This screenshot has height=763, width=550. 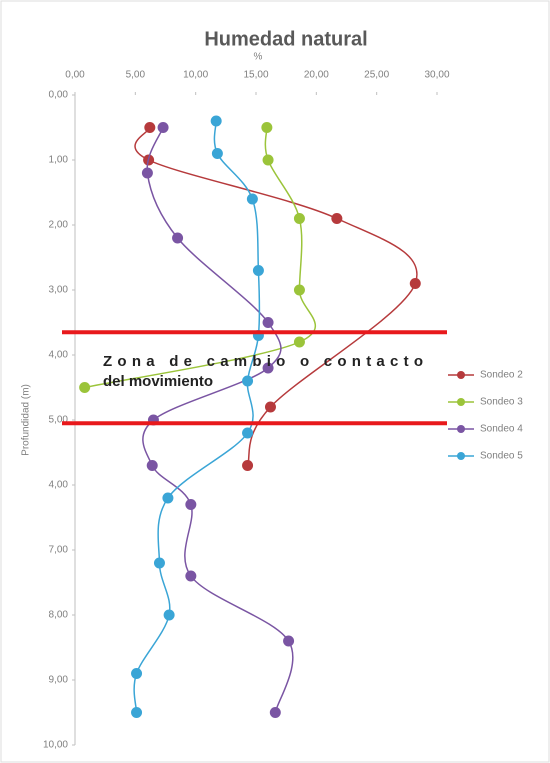 What do you see at coordinates (59, 680) in the screenshot?
I see `y-tick-label: 9,00` at bounding box center [59, 680].